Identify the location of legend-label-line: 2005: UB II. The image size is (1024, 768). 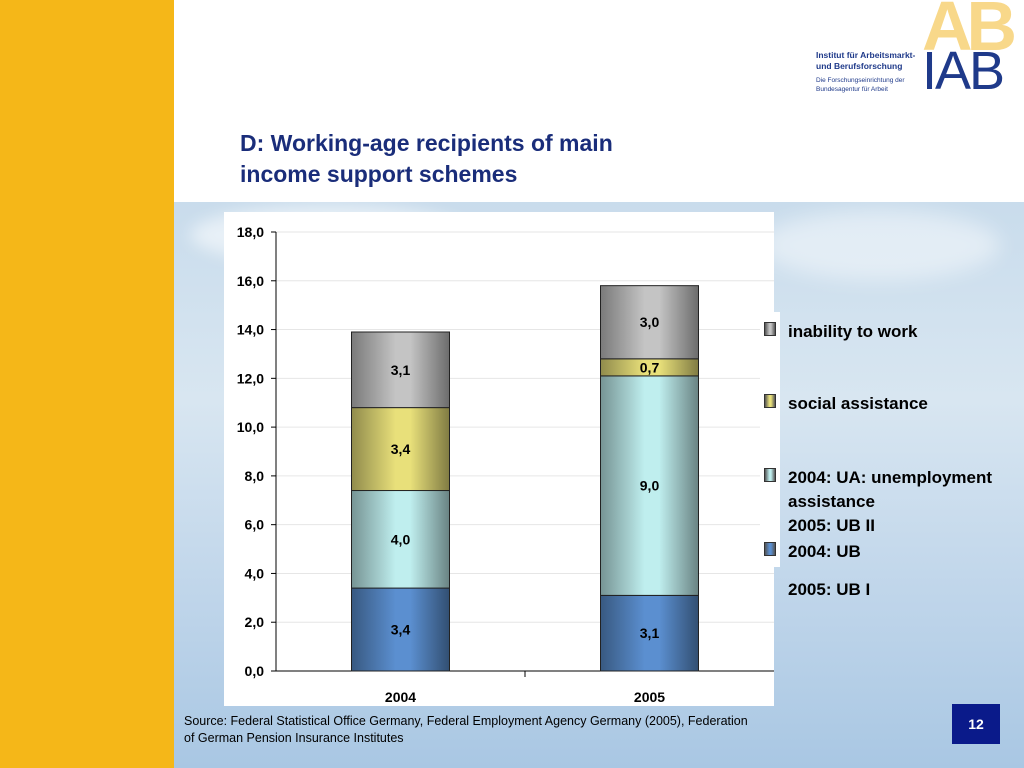
(831, 525).